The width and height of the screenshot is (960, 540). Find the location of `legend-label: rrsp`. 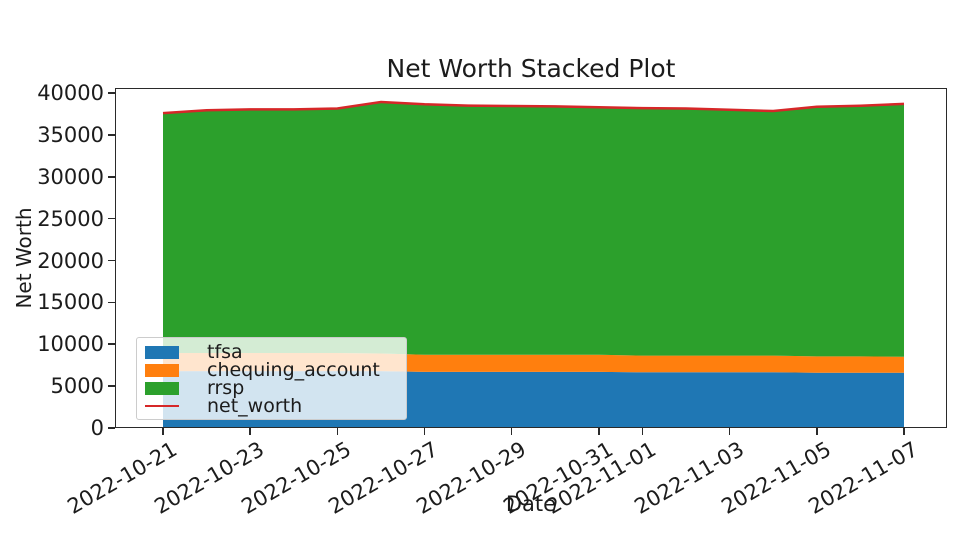

legend-label: rrsp is located at coordinates (226, 388).